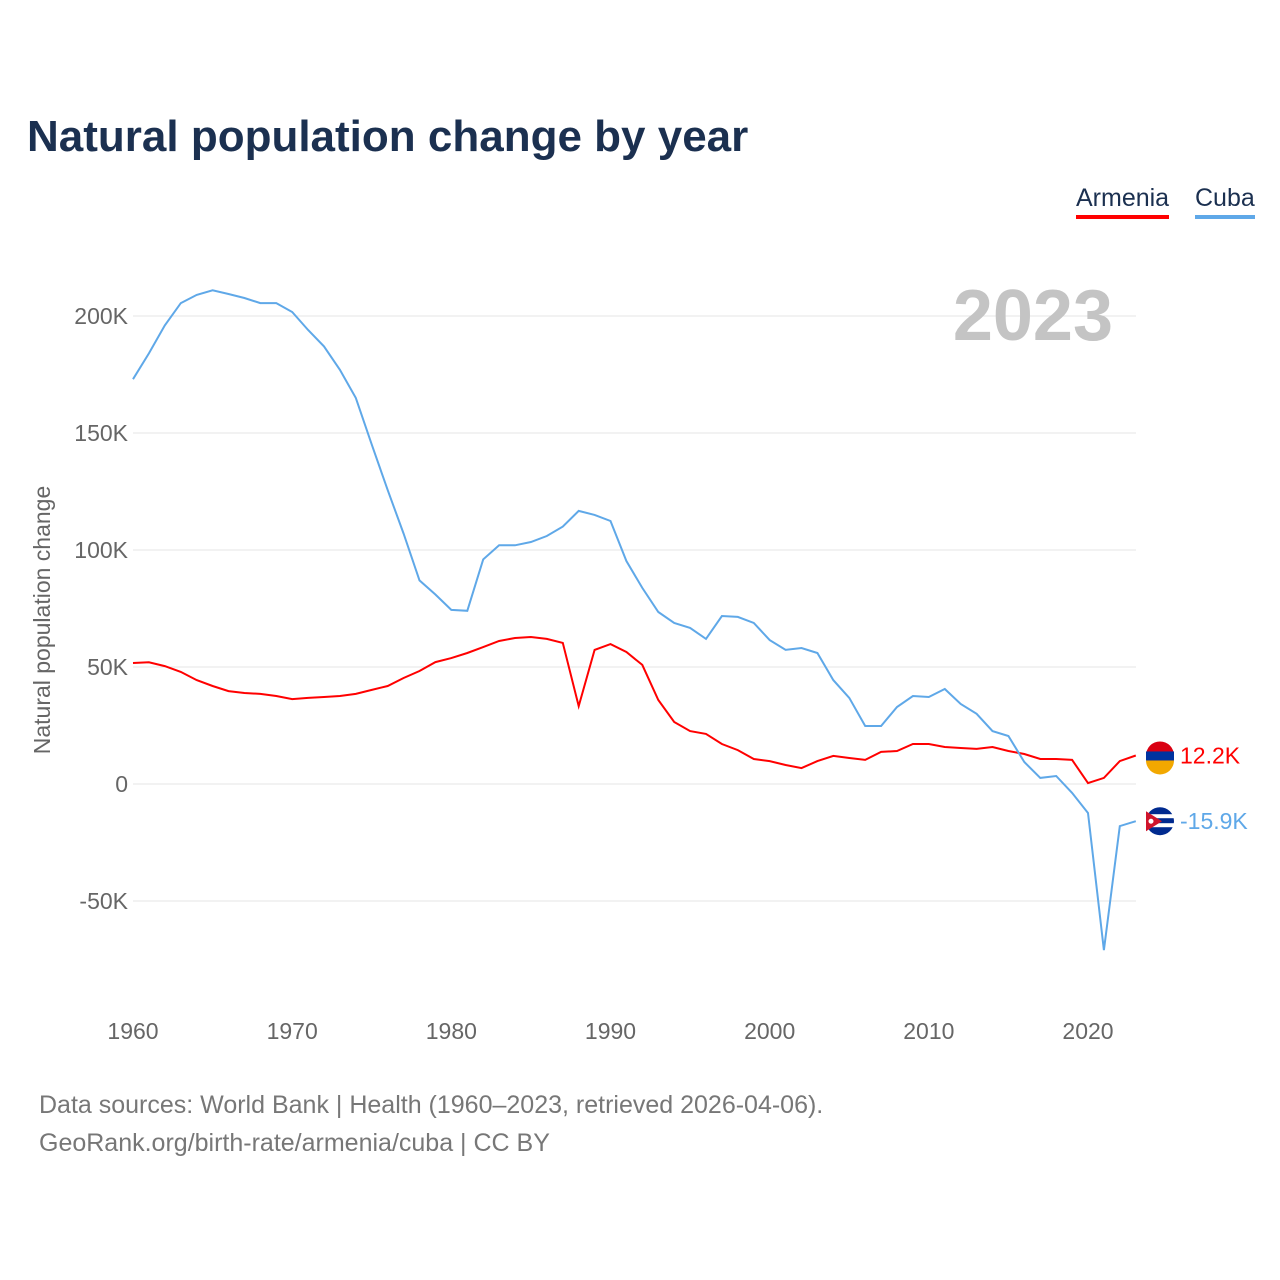  Describe the element at coordinates (928, 1031) in the screenshot. I see `x-tick-label: 2010` at that location.